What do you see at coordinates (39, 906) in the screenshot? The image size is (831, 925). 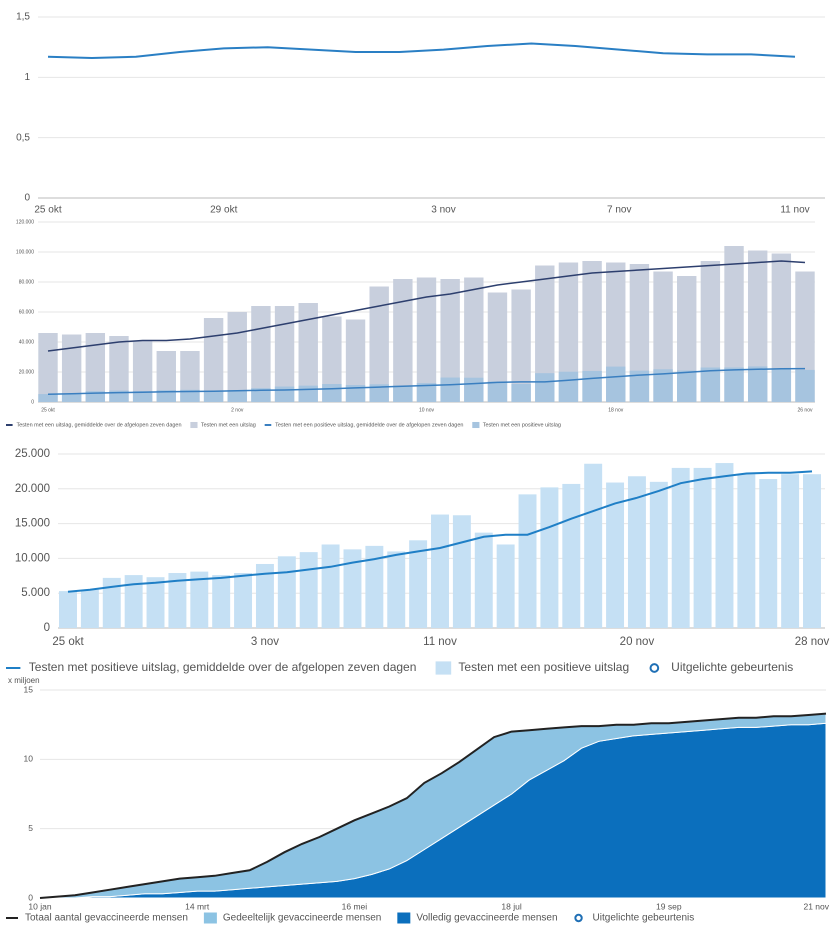 I see `x-tick-label: 10 jan` at bounding box center [39, 906].